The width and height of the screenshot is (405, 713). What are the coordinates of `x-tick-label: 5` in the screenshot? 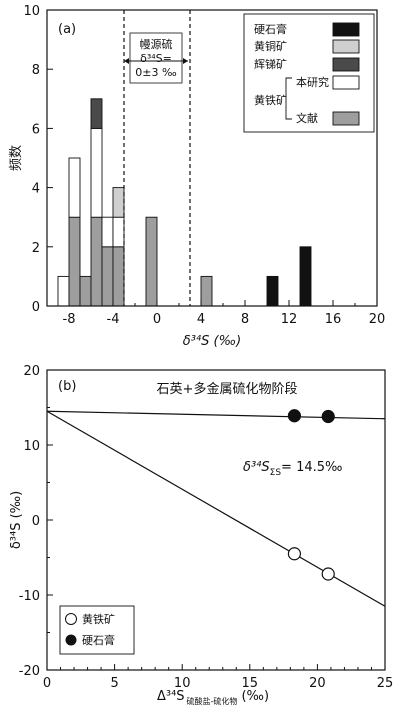 It's located at (114, 683).